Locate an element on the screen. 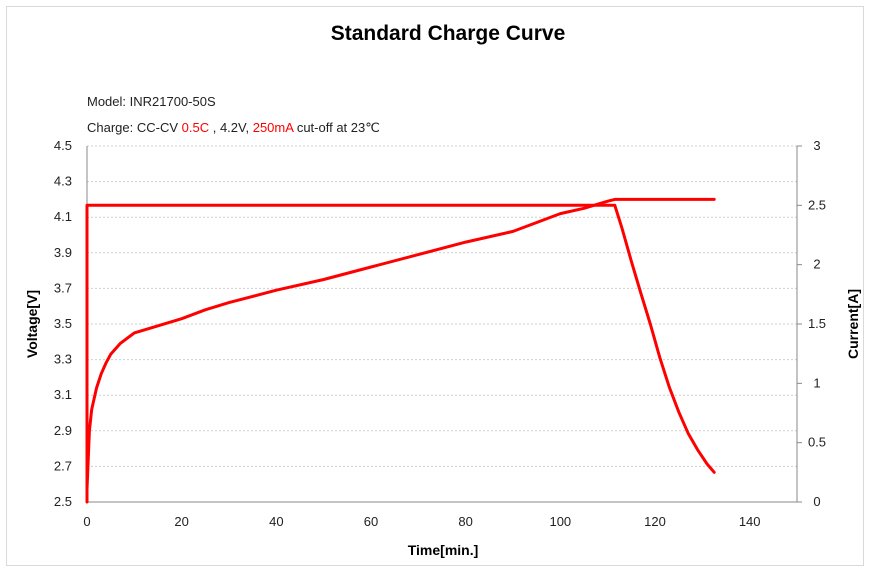 This screenshot has width=871, height=571. x-tick-label: 80 is located at coordinates (465, 521).